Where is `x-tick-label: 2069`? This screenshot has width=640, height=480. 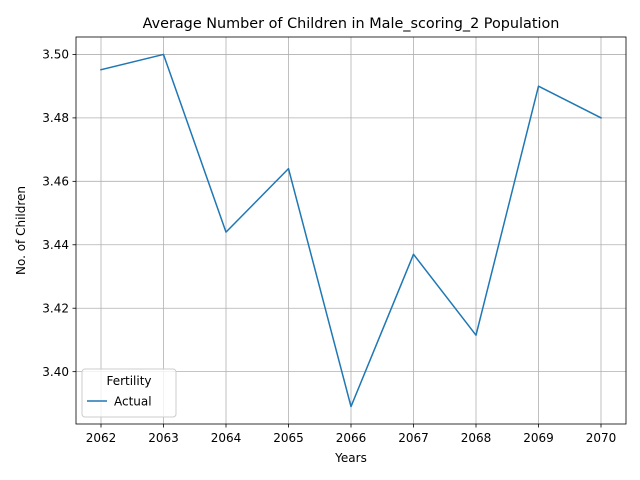 x-tick-label: 2069 is located at coordinates (538, 438).